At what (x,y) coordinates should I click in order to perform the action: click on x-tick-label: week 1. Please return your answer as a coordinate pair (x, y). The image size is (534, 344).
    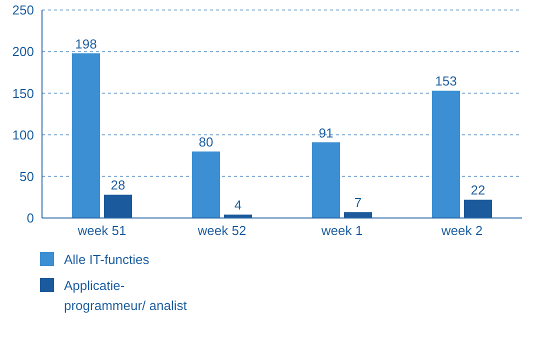
    Looking at the image, I should click on (341, 230).